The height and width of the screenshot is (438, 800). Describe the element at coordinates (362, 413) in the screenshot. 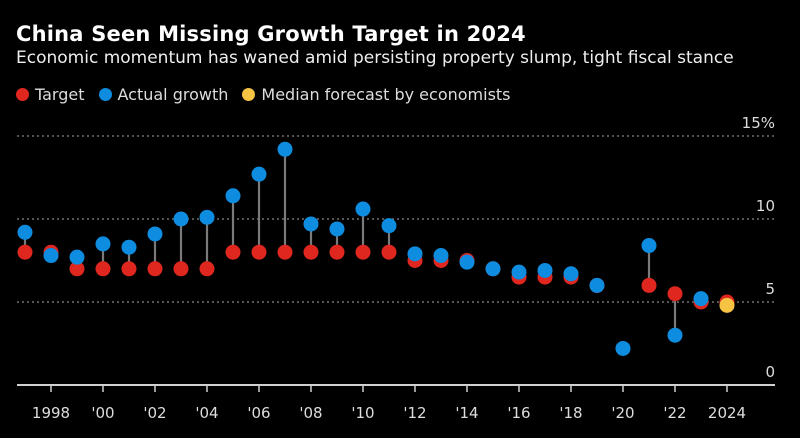

I see `x-tick-label: '10` at that location.